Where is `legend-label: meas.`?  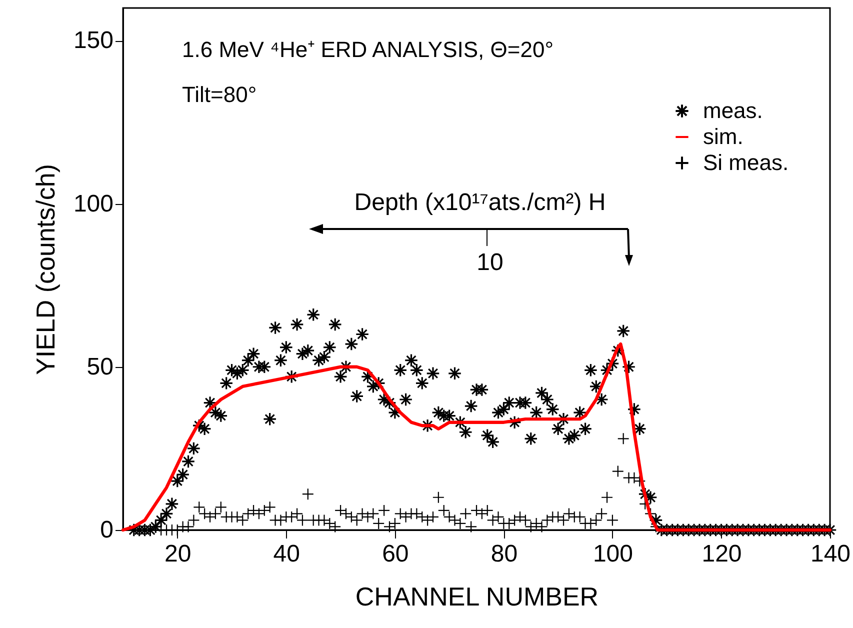
legend-label: meas. is located at coordinates (733, 110).